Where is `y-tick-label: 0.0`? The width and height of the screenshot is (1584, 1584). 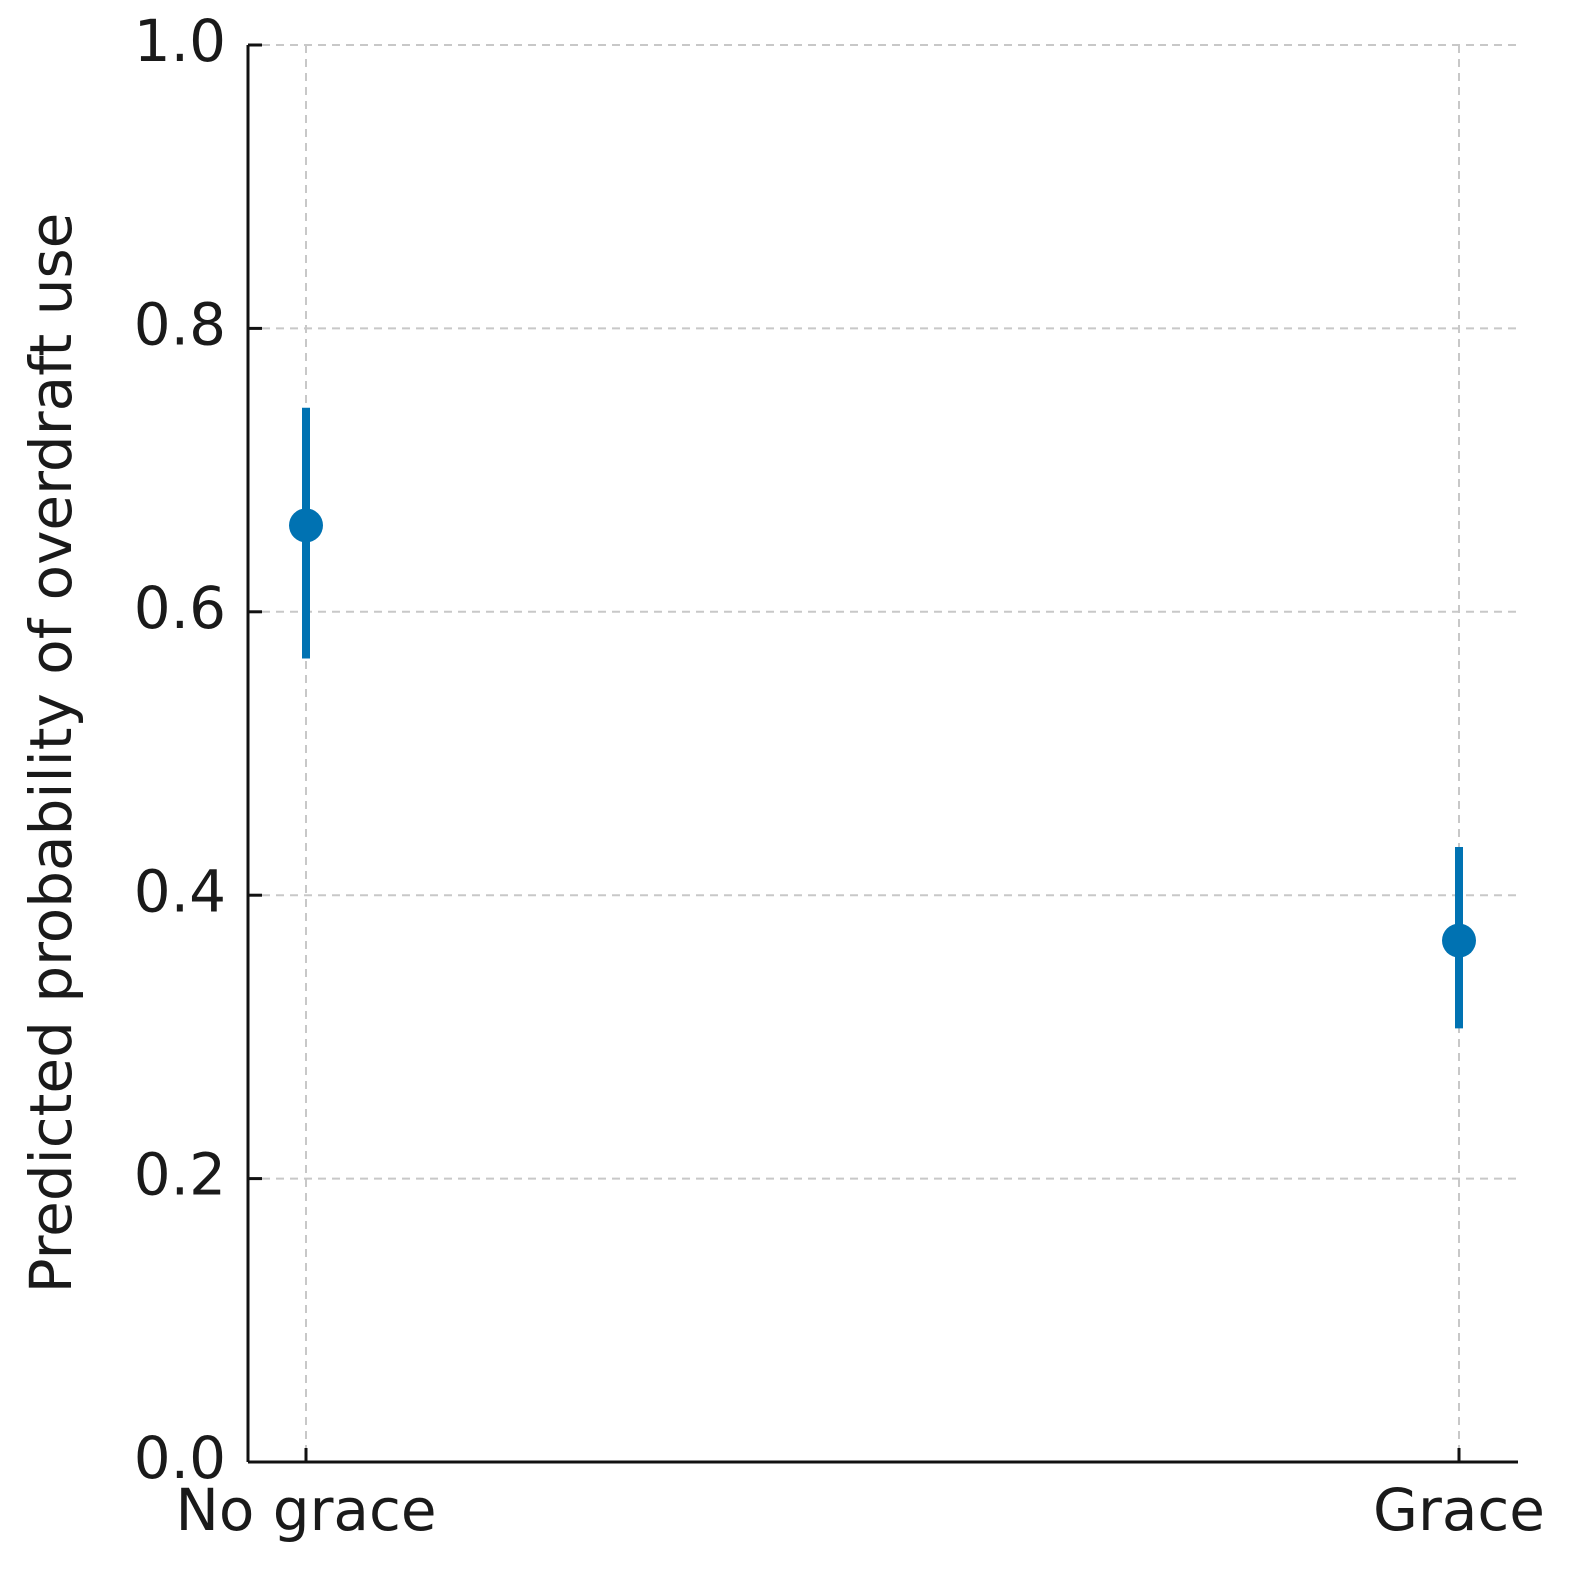 y-tick-label: 0.0 is located at coordinates (180, 1458).